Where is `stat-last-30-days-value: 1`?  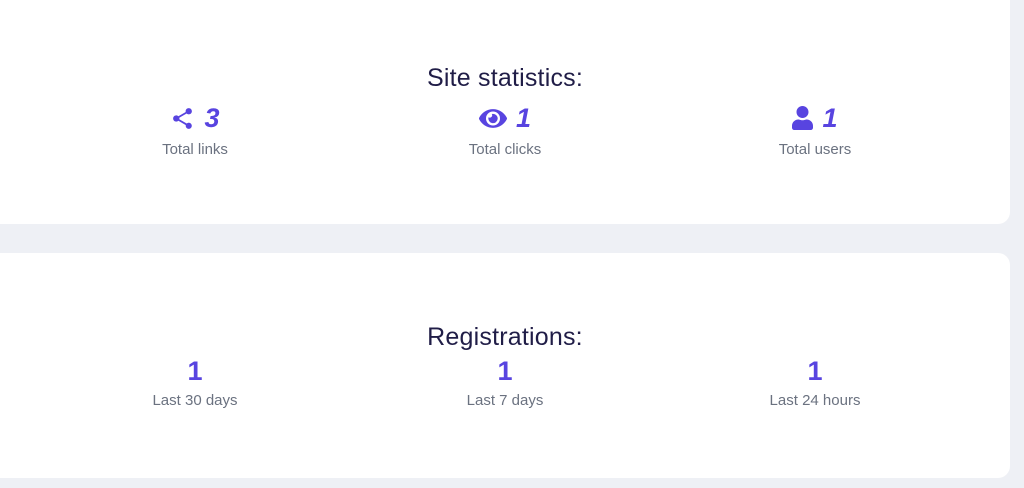 stat-last-30-days-value: 1 is located at coordinates (195, 371).